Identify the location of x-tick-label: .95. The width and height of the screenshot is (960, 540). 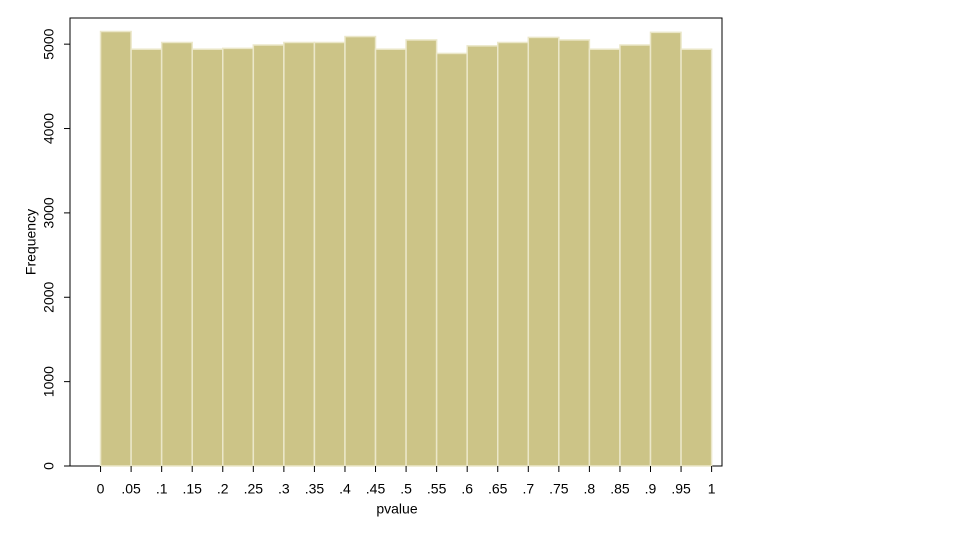
(681, 489).